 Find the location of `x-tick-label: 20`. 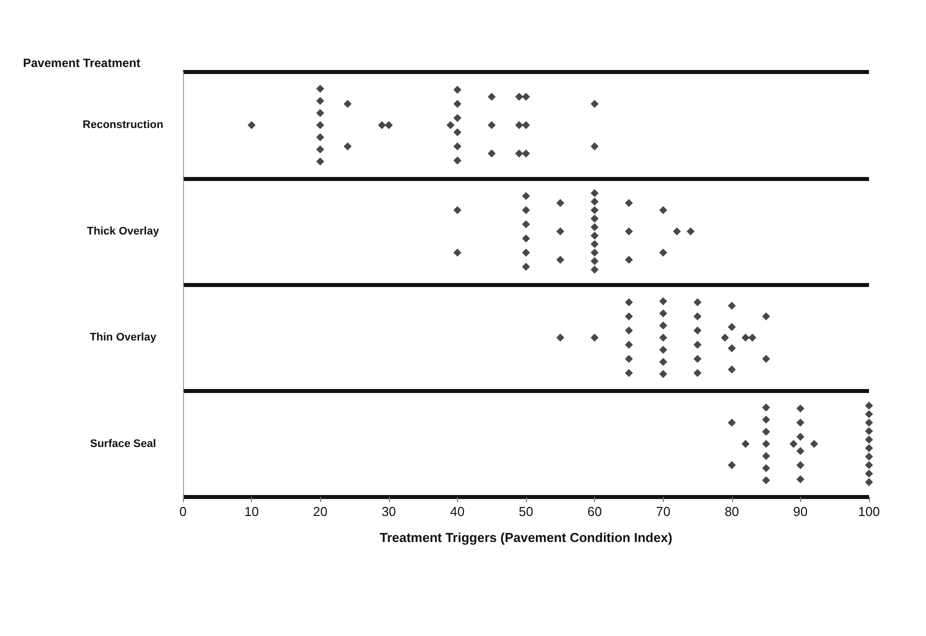

x-tick-label: 20 is located at coordinates (320, 511).